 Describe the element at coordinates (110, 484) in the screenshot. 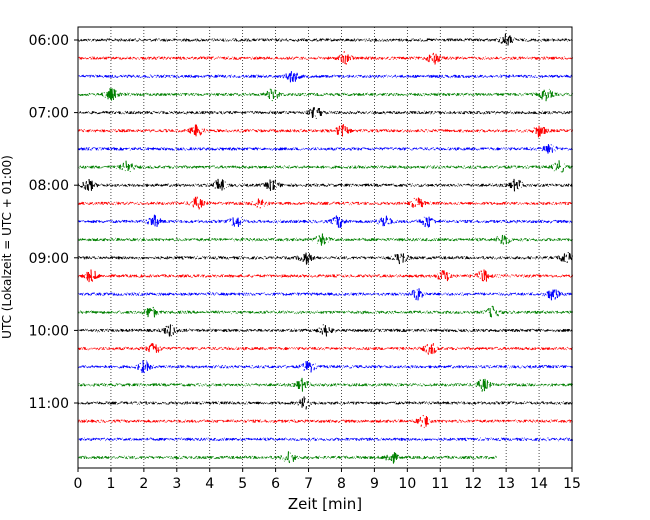

I see `x-tick-label: 1` at that location.